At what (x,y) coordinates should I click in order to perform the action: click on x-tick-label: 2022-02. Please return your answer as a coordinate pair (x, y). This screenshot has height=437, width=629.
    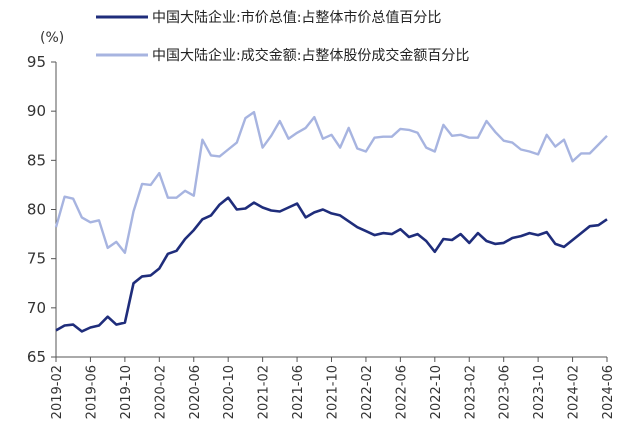
    Looking at the image, I should click on (367, 392).